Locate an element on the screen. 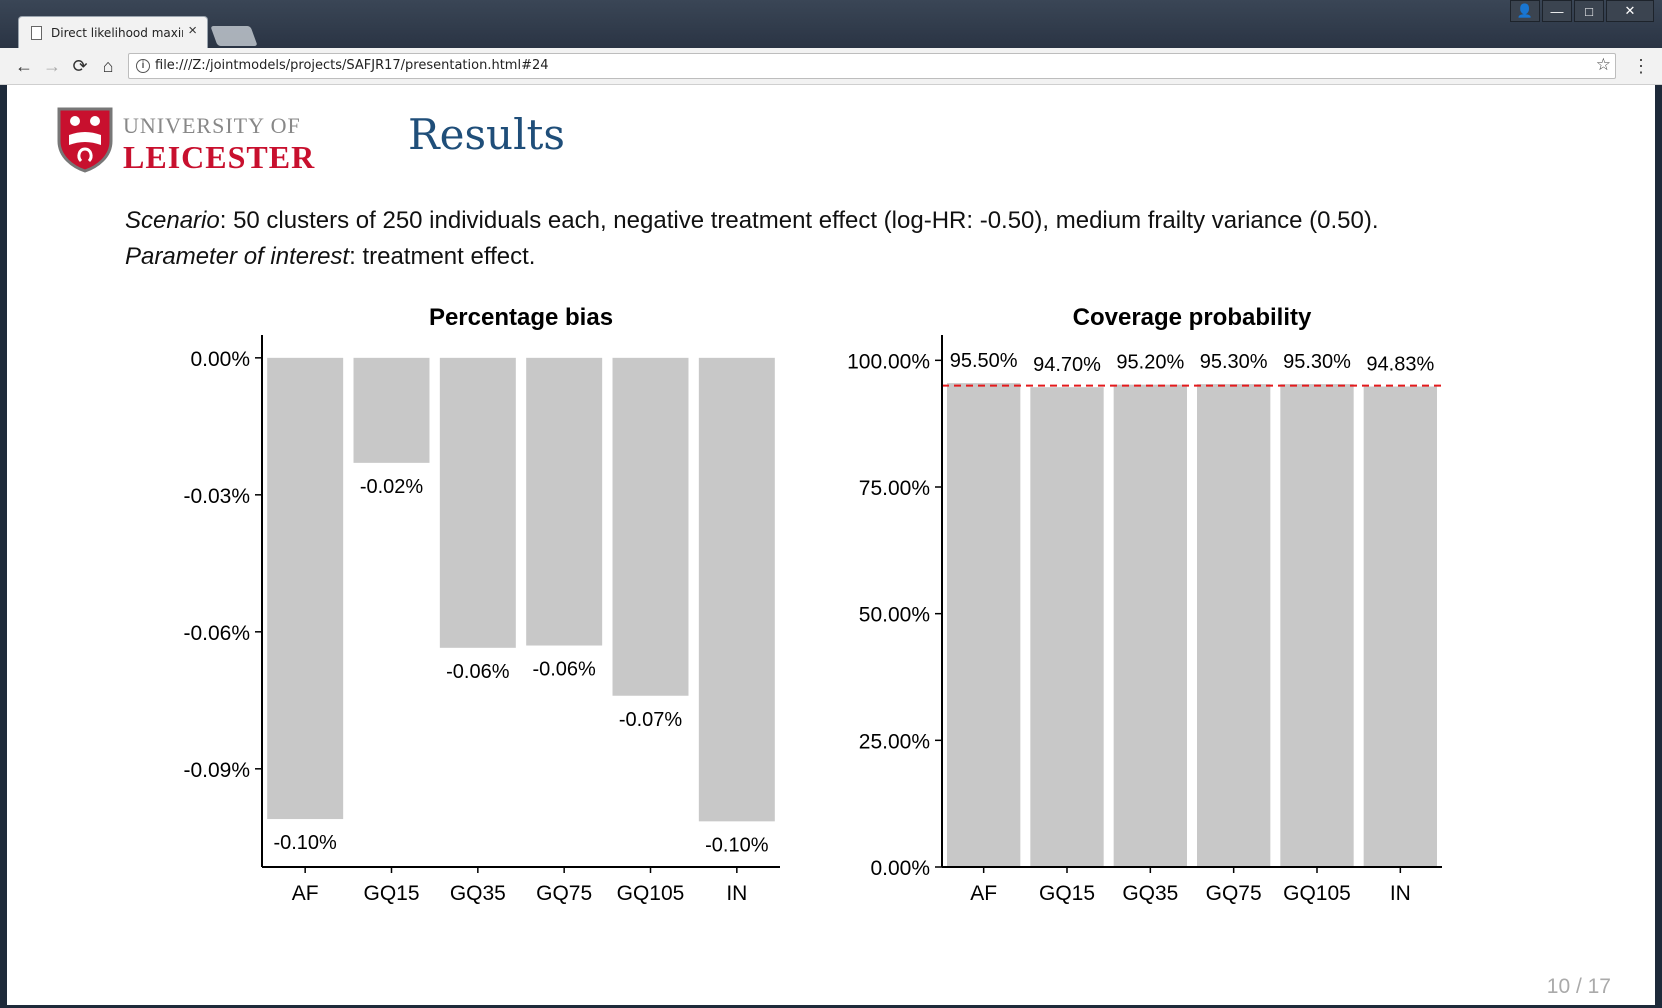 Image resolution: width=1662 pixels, height=1008 pixels. y-tick-label: 25.00% is located at coordinates (894, 741).